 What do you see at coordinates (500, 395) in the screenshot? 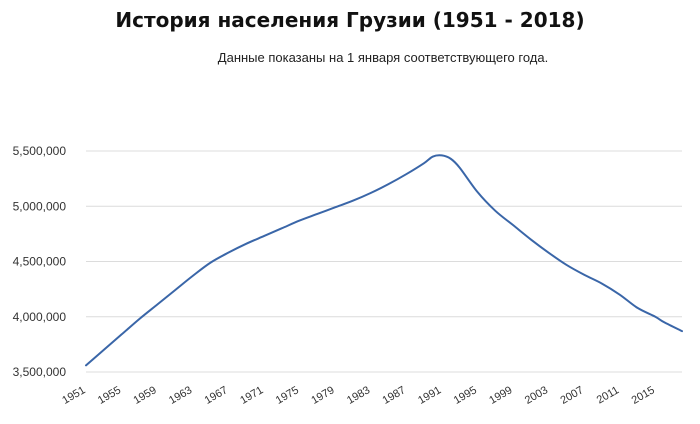
I see `x-tick-label: 1999` at bounding box center [500, 395].